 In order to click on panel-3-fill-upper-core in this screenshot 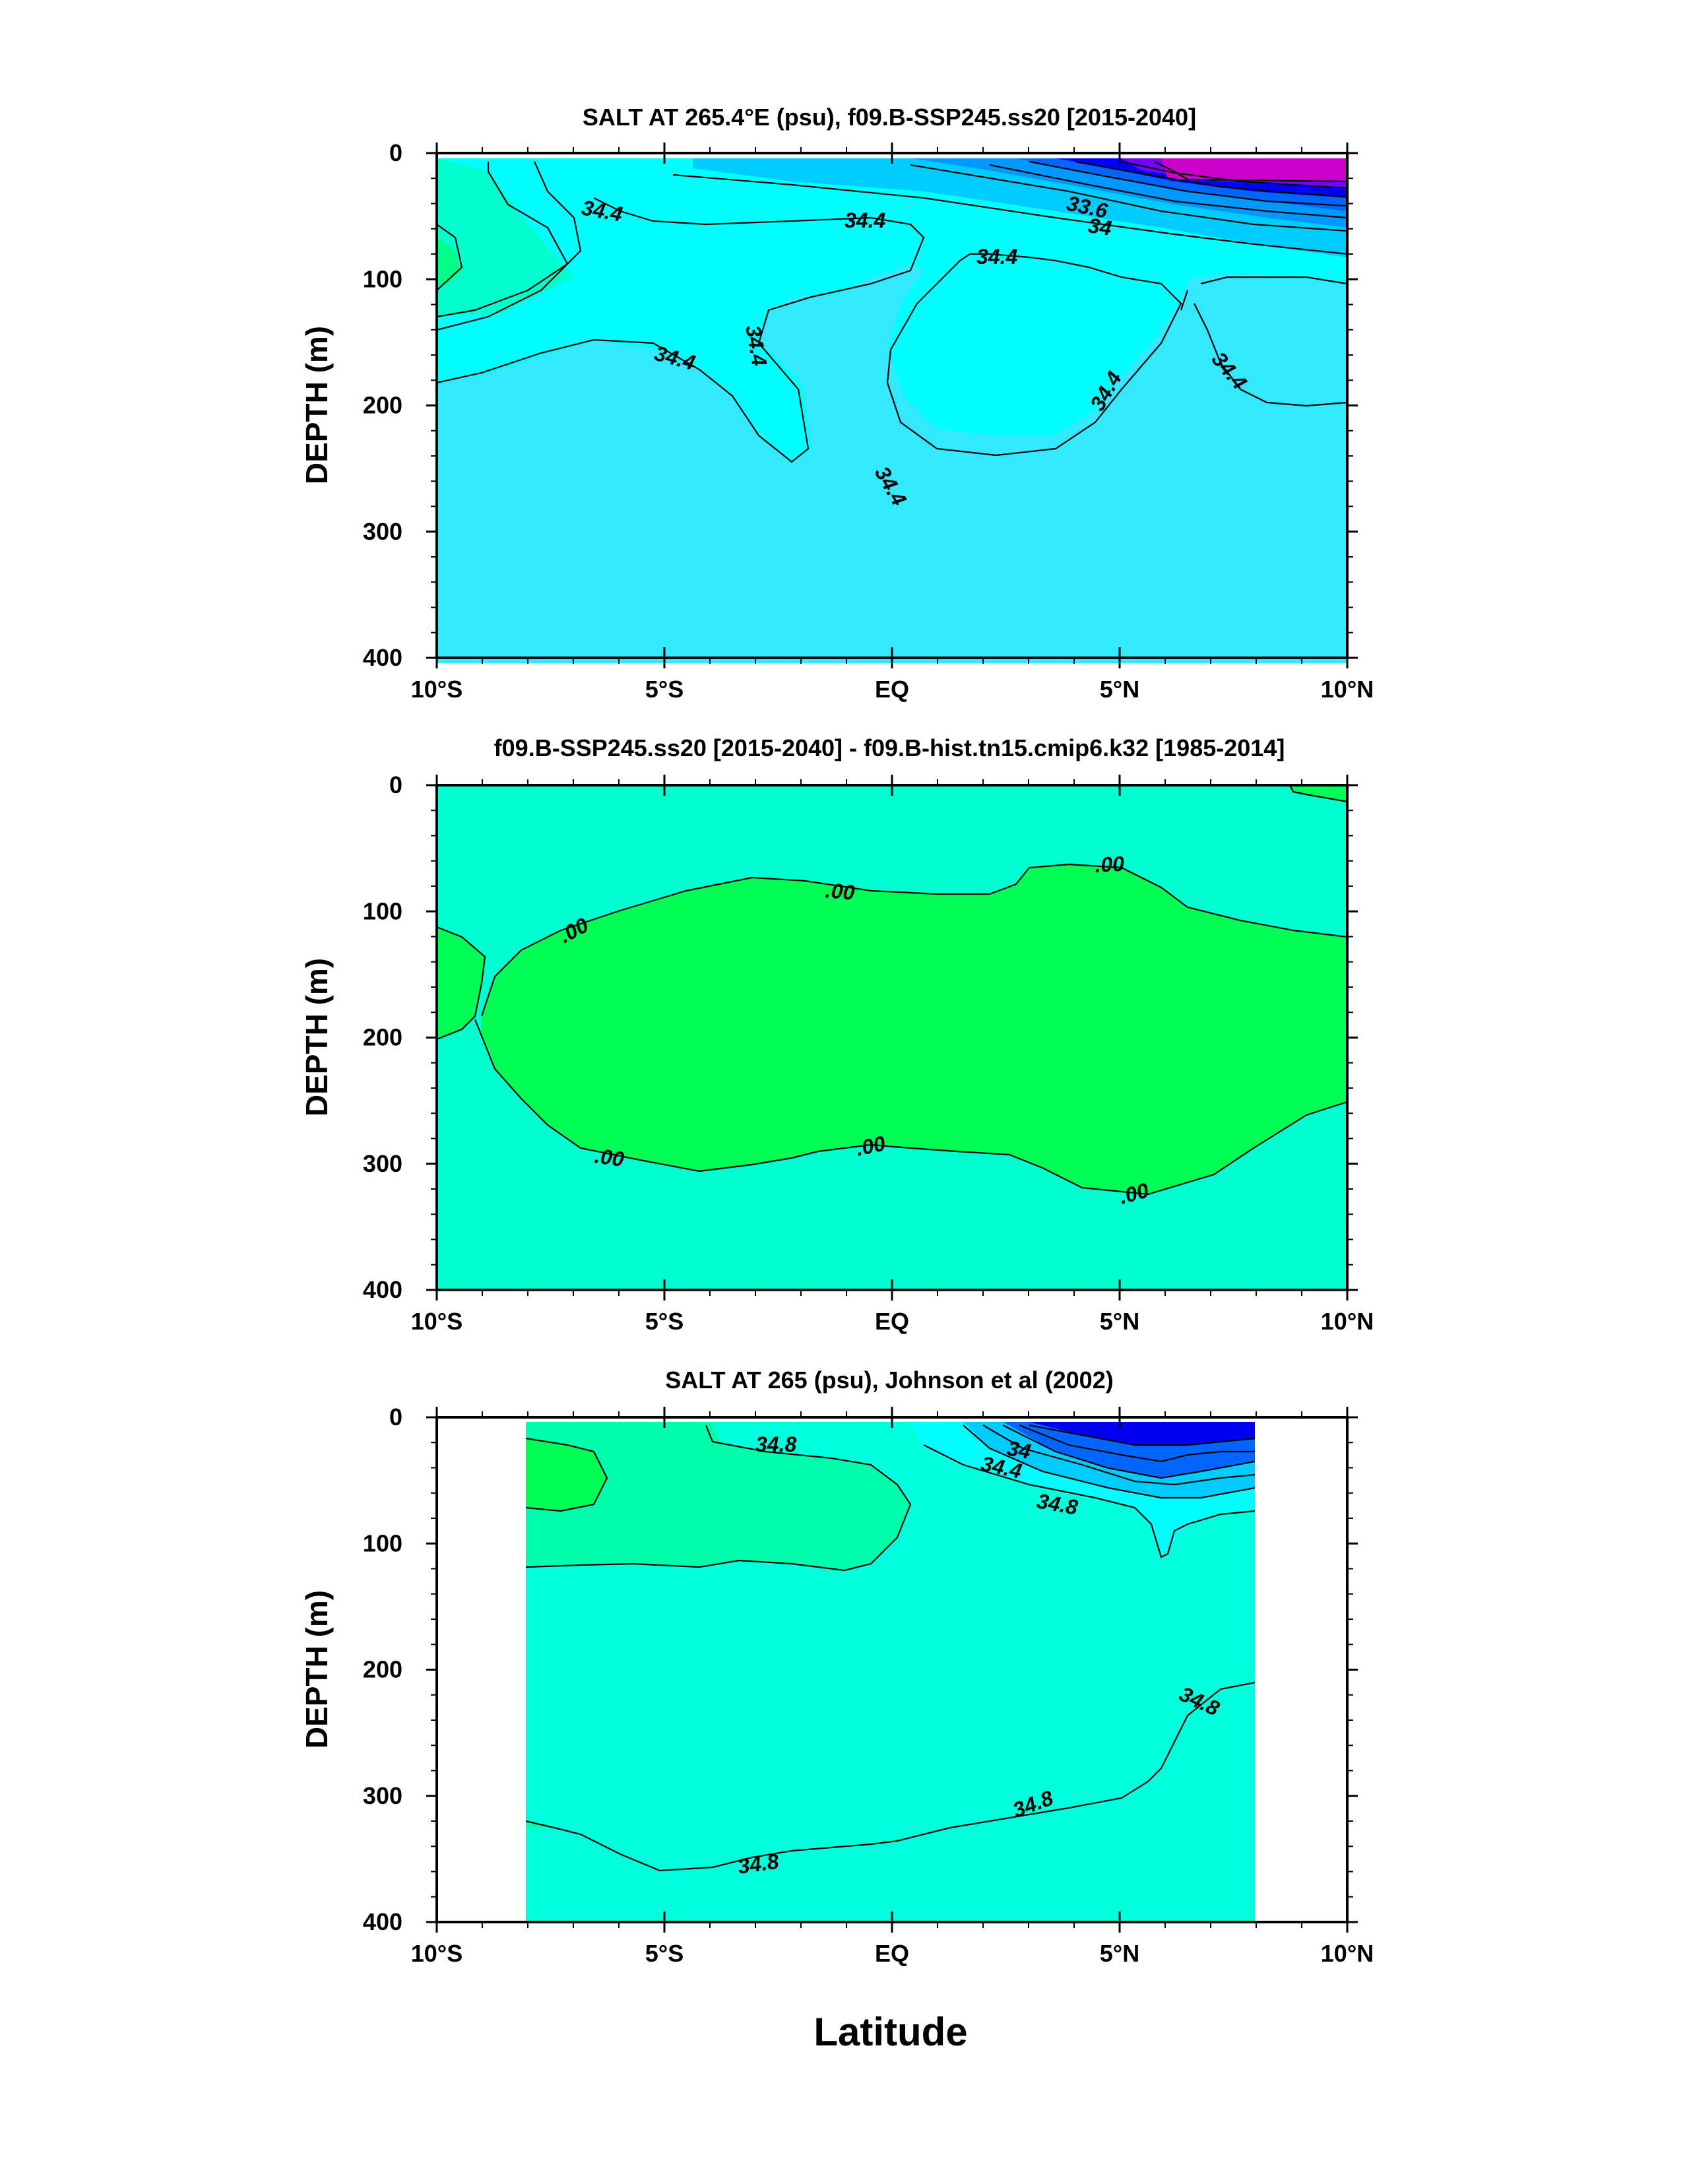, I will do `click(566, 1474)`.